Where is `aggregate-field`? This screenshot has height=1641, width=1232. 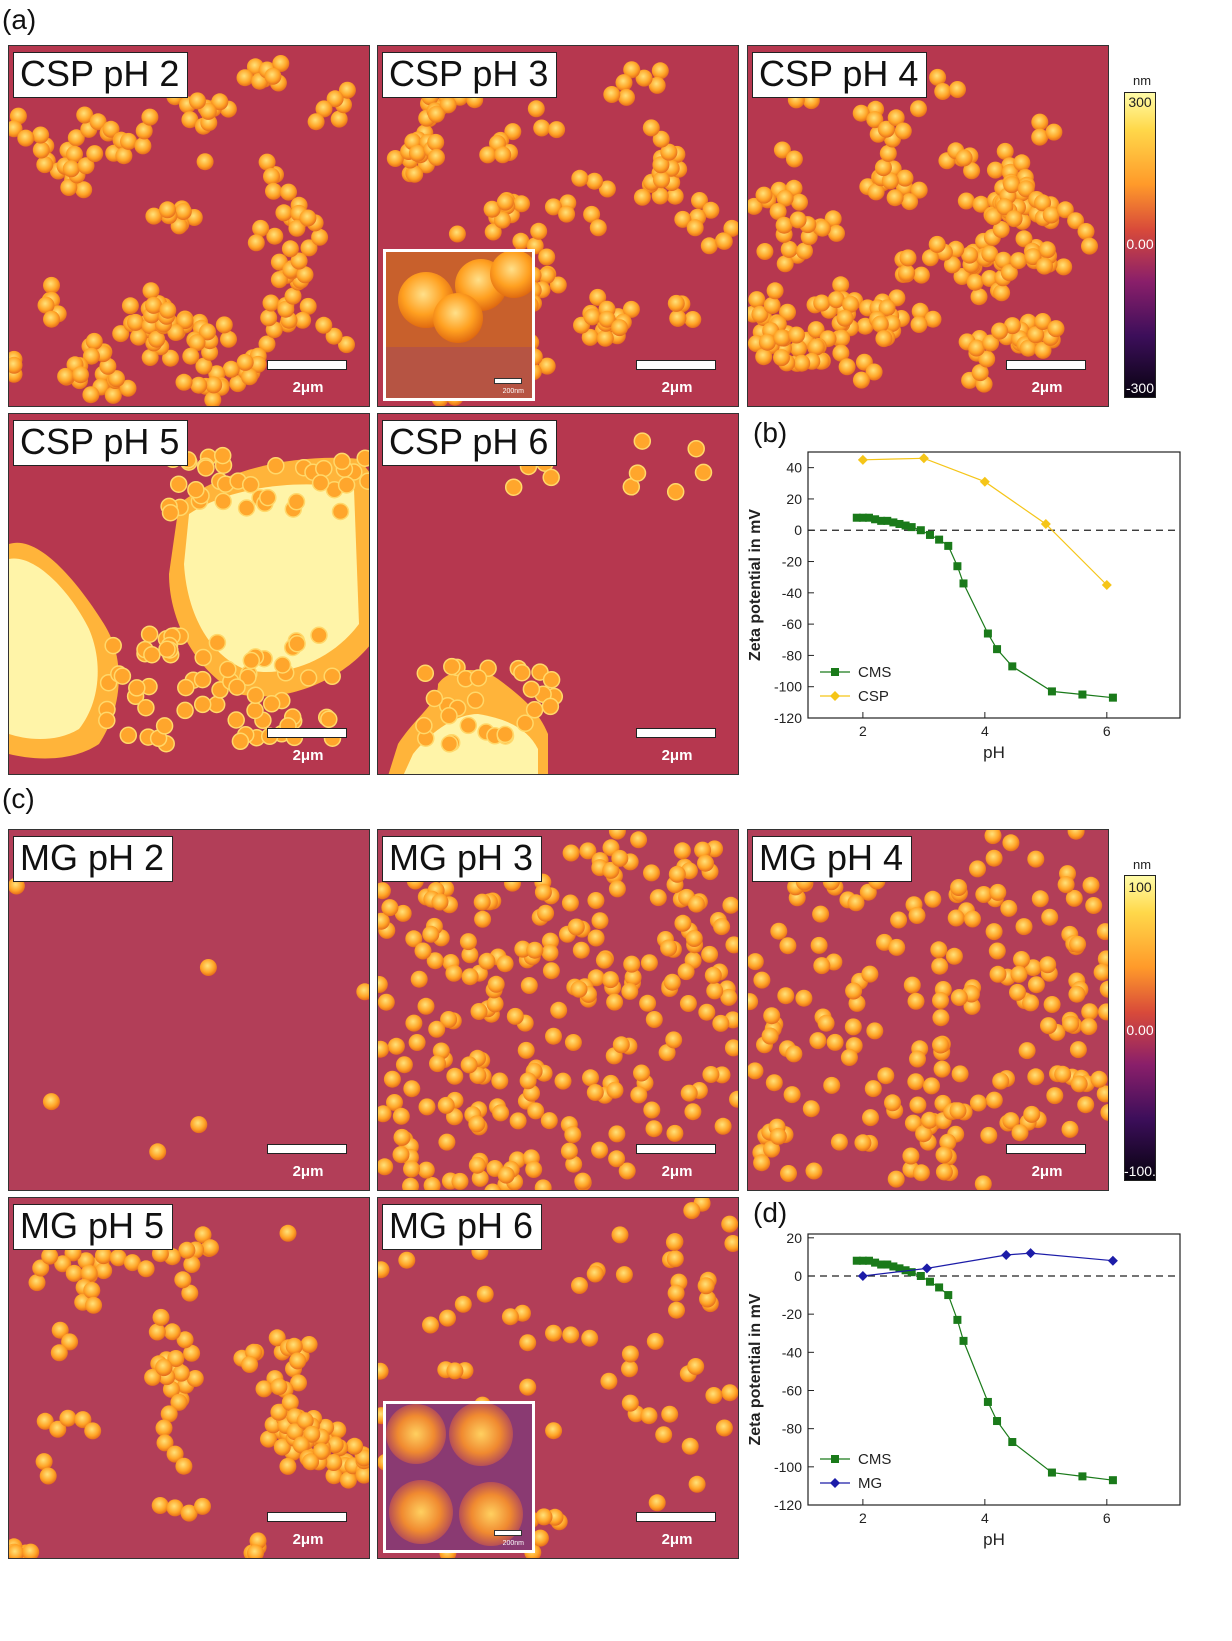 aggregate-field is located at coordinates (550, 602).